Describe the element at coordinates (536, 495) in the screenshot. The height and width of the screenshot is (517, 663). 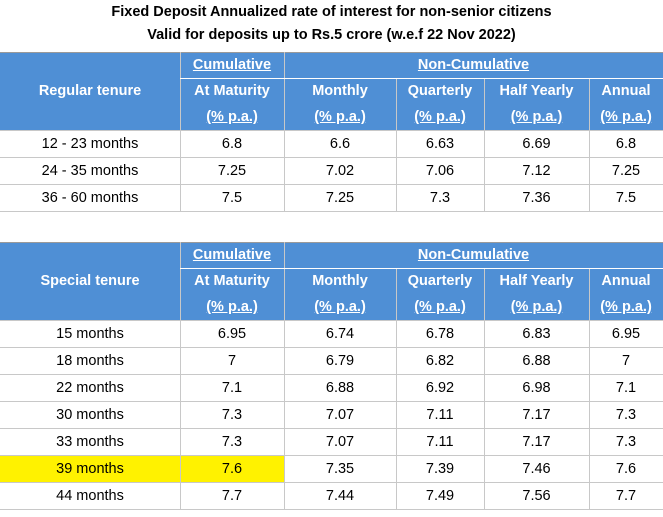
I see `rate-cell: 7.56` at that location.